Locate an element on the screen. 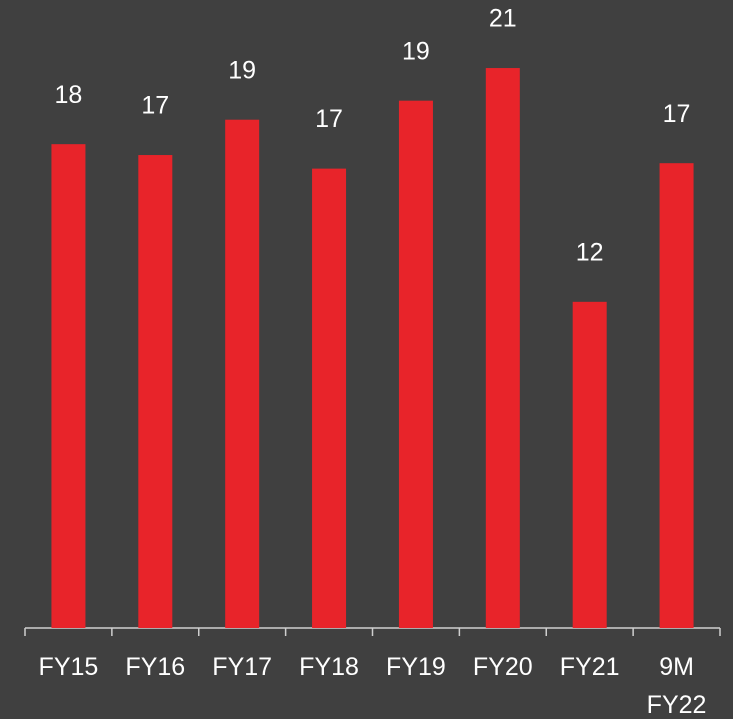 The height and width of the screenshot is (719, 733). x-tick-label: FY19 is located at coordinates (416, 667).